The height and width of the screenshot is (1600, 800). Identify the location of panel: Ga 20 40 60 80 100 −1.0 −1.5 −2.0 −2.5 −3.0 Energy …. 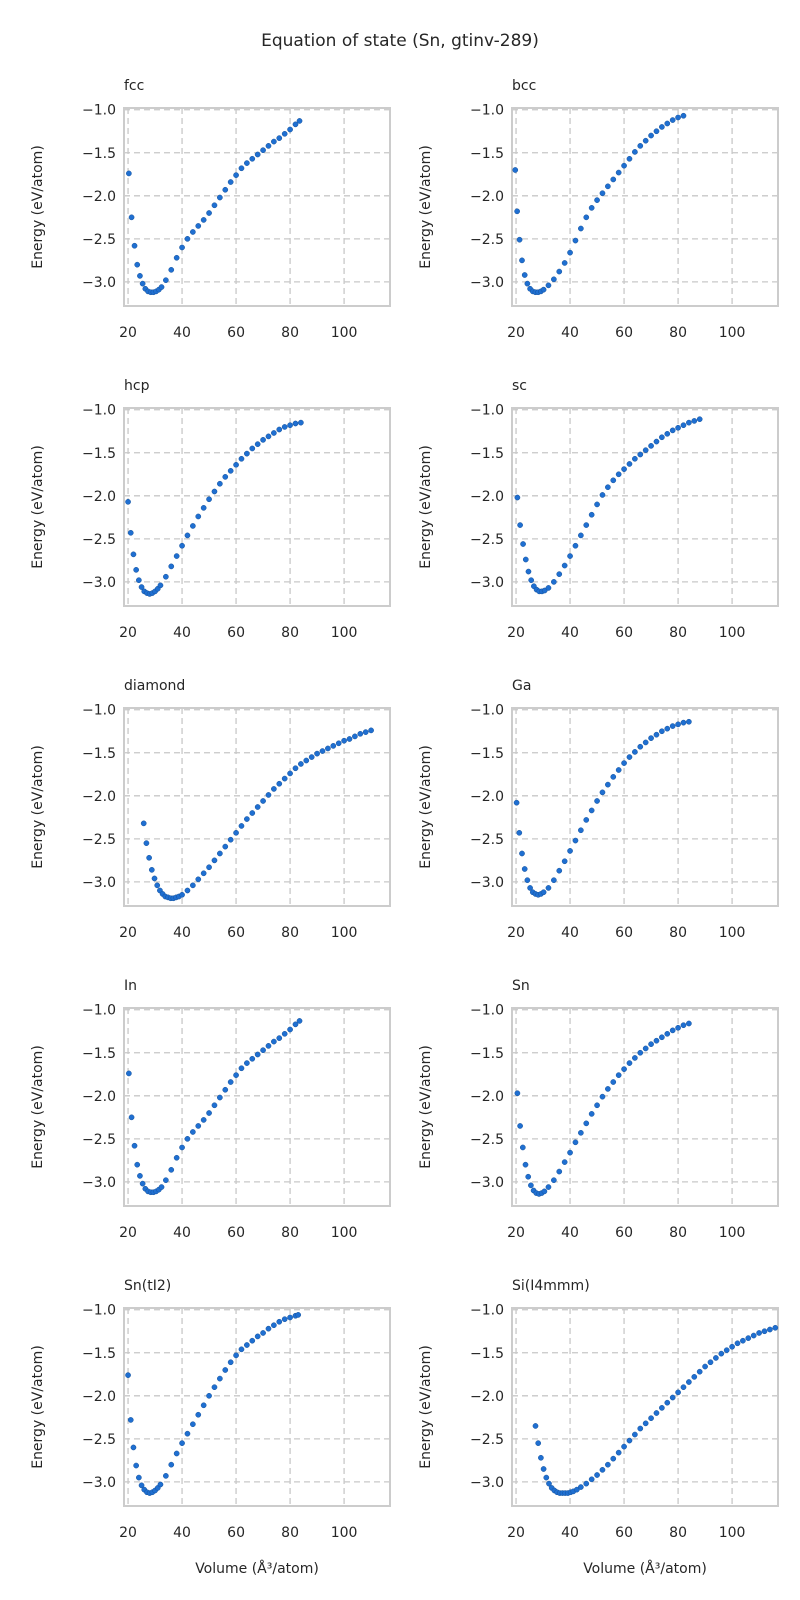
(598, 809).